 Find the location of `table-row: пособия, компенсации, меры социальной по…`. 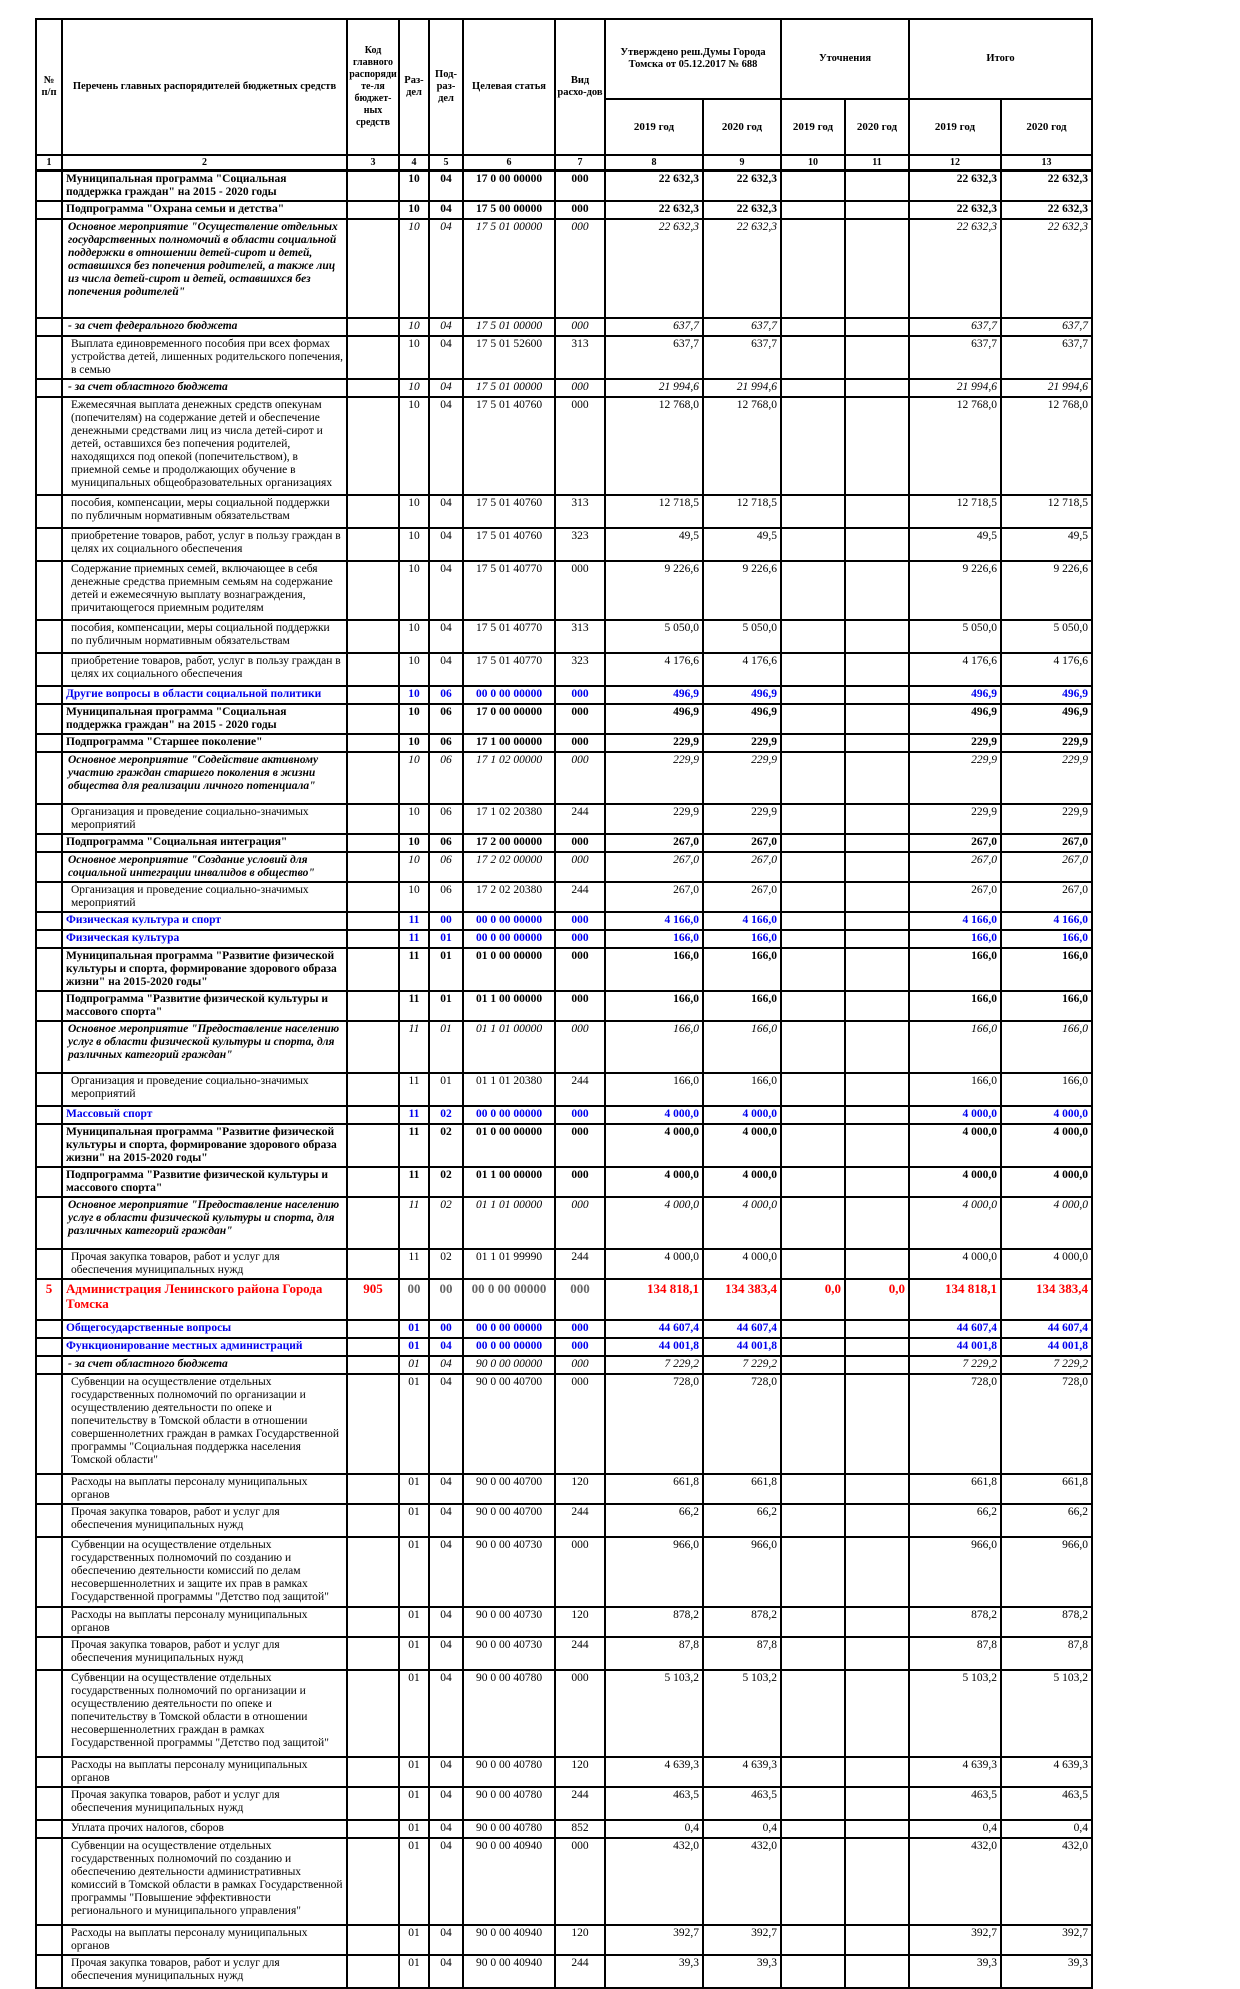

table-row: пособия, компенсации, меры социальной по… is located at coordinates (564, 636).